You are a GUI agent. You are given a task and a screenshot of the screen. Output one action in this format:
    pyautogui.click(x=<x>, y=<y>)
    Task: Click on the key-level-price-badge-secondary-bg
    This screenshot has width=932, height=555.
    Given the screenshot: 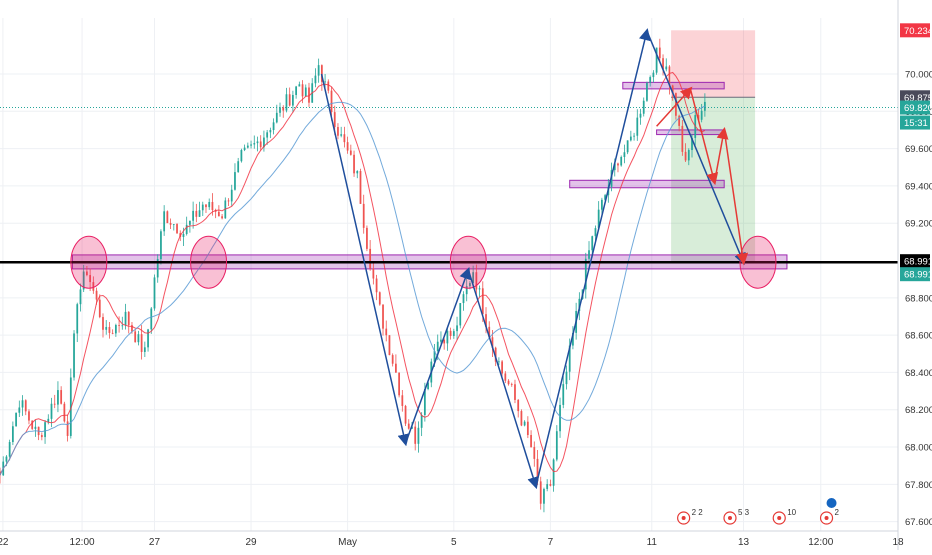 What is the action you would take?
    pyautogui.click(x=915, y=274)
    